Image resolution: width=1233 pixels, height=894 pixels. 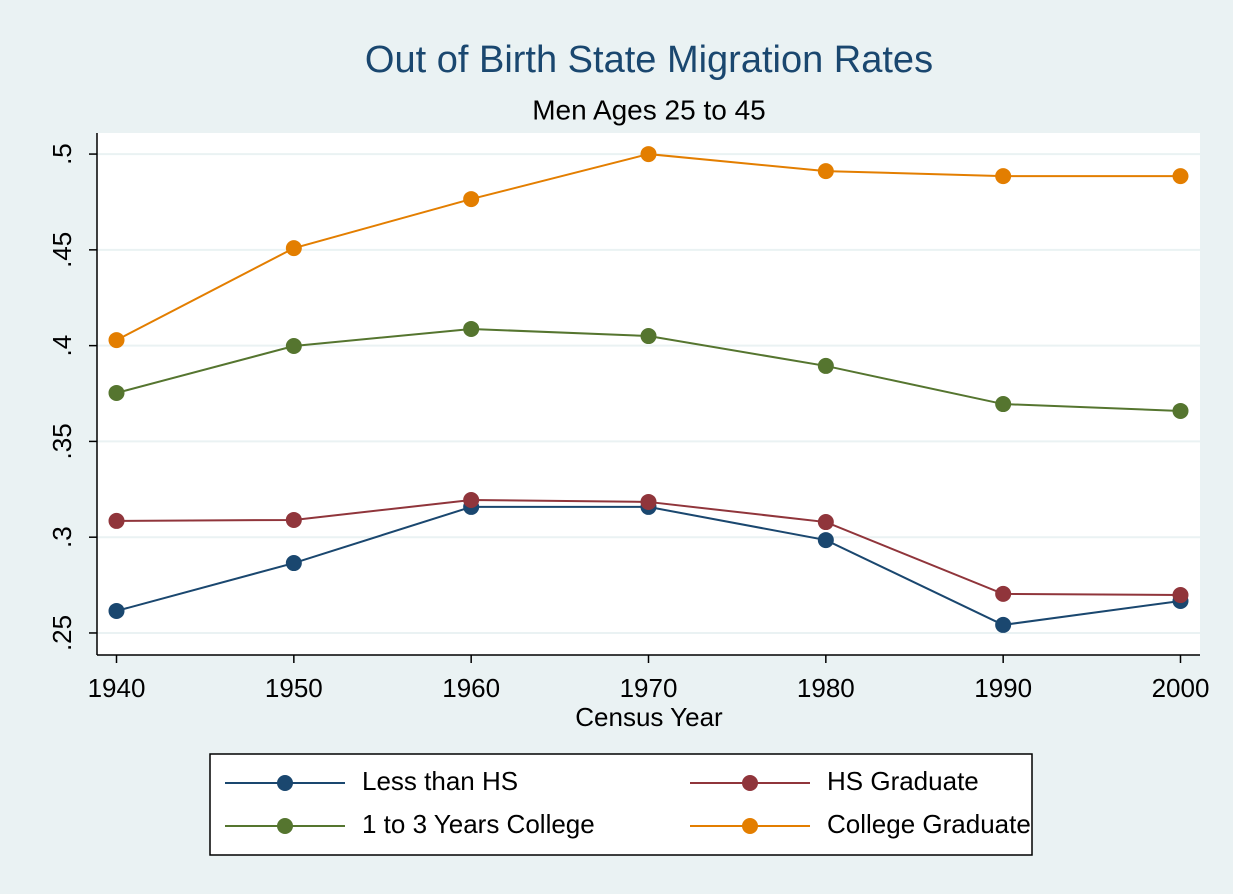 What do you see at coordinates (62, 441) in the screenshot?
I see `y-tick-label: .35` at bounding box center [62, 441].